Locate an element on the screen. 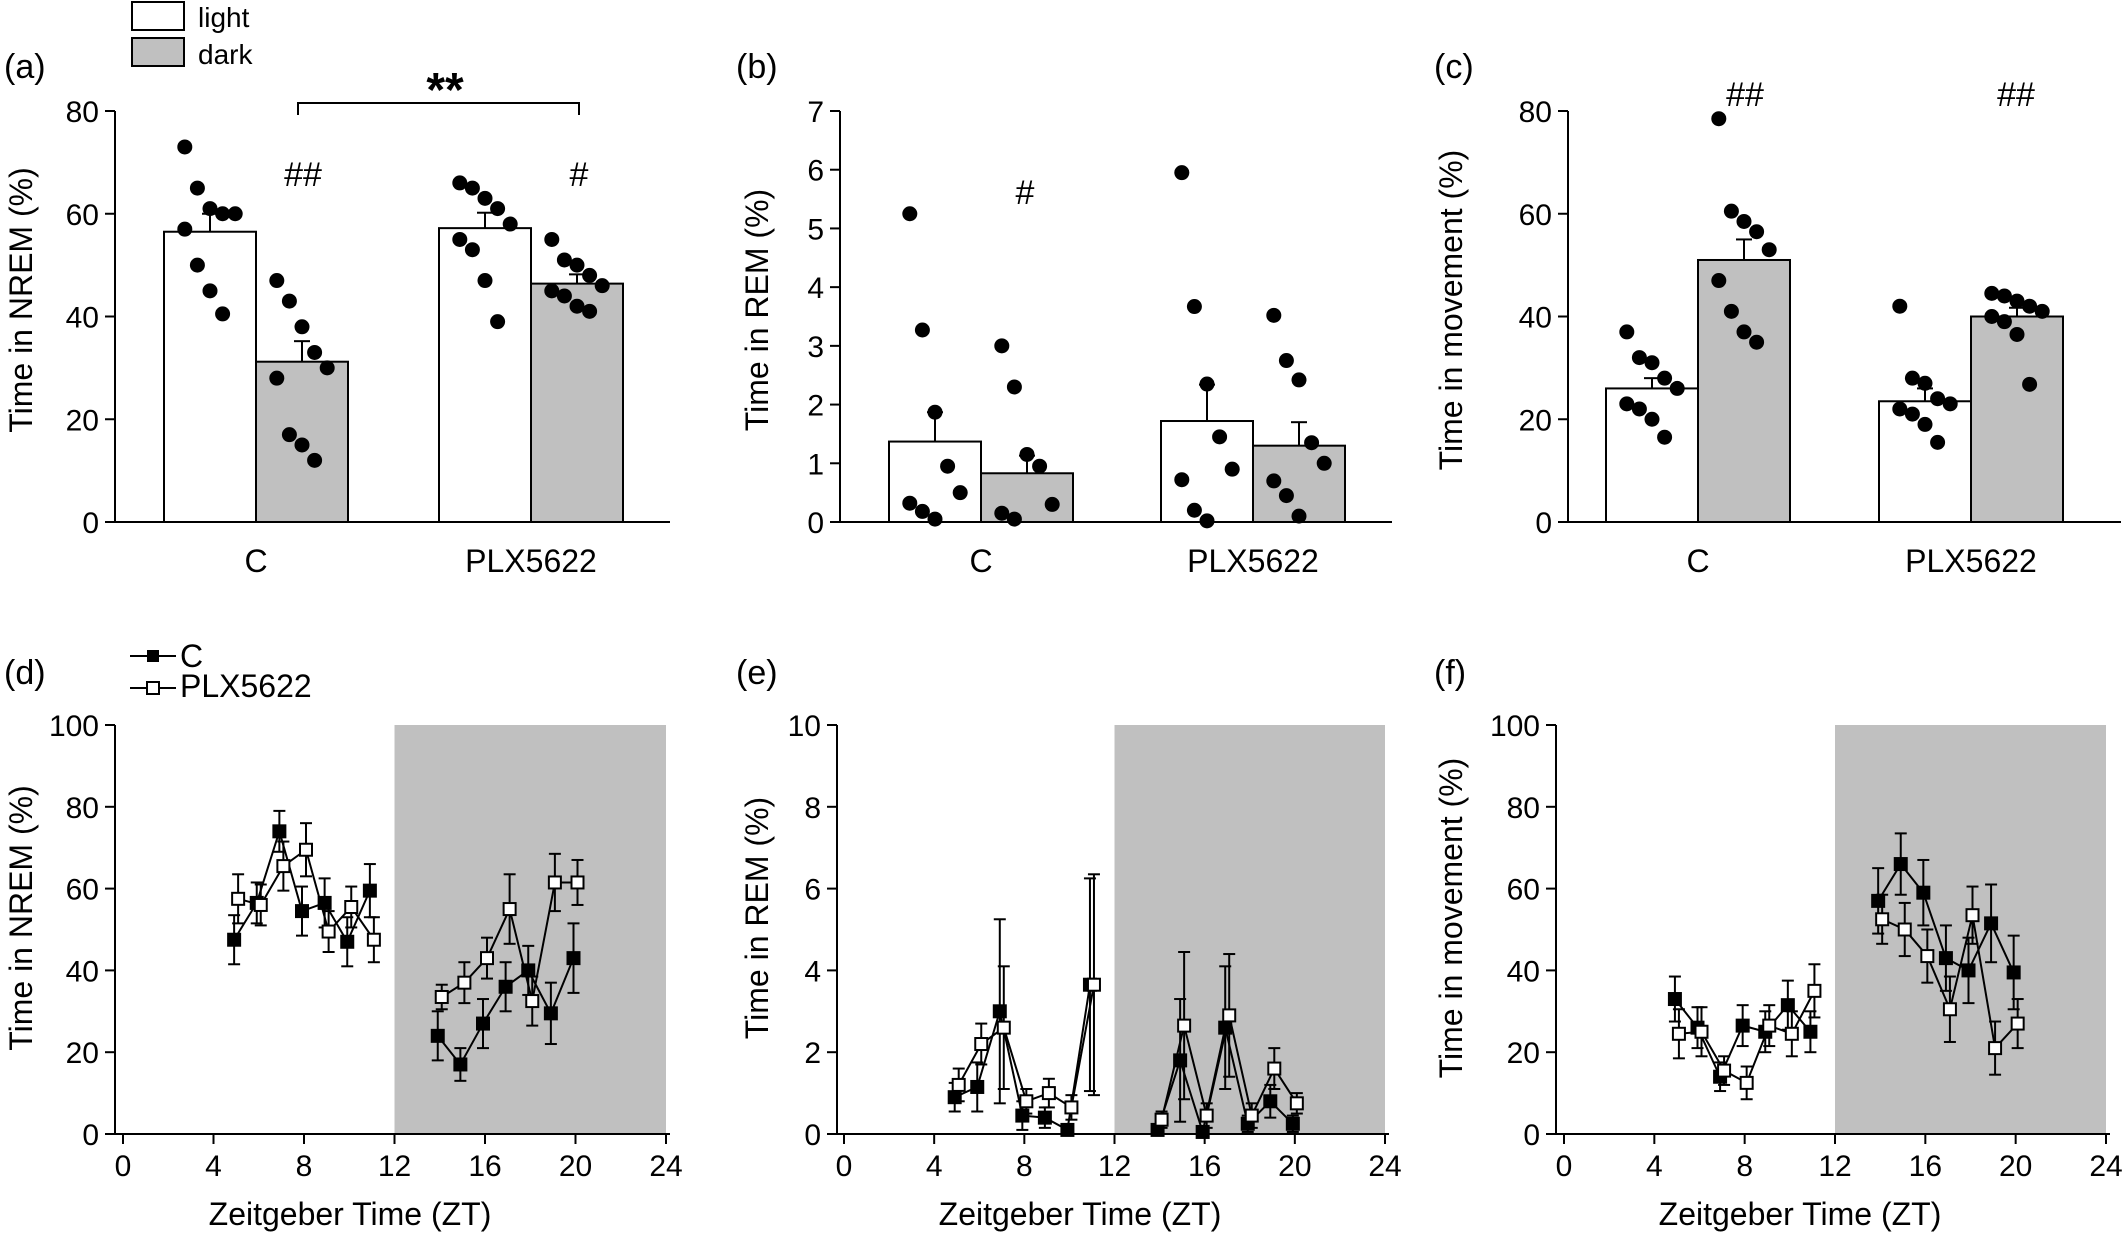  panel-b-ytick-label: 5 is located at coordinates (815, 229).